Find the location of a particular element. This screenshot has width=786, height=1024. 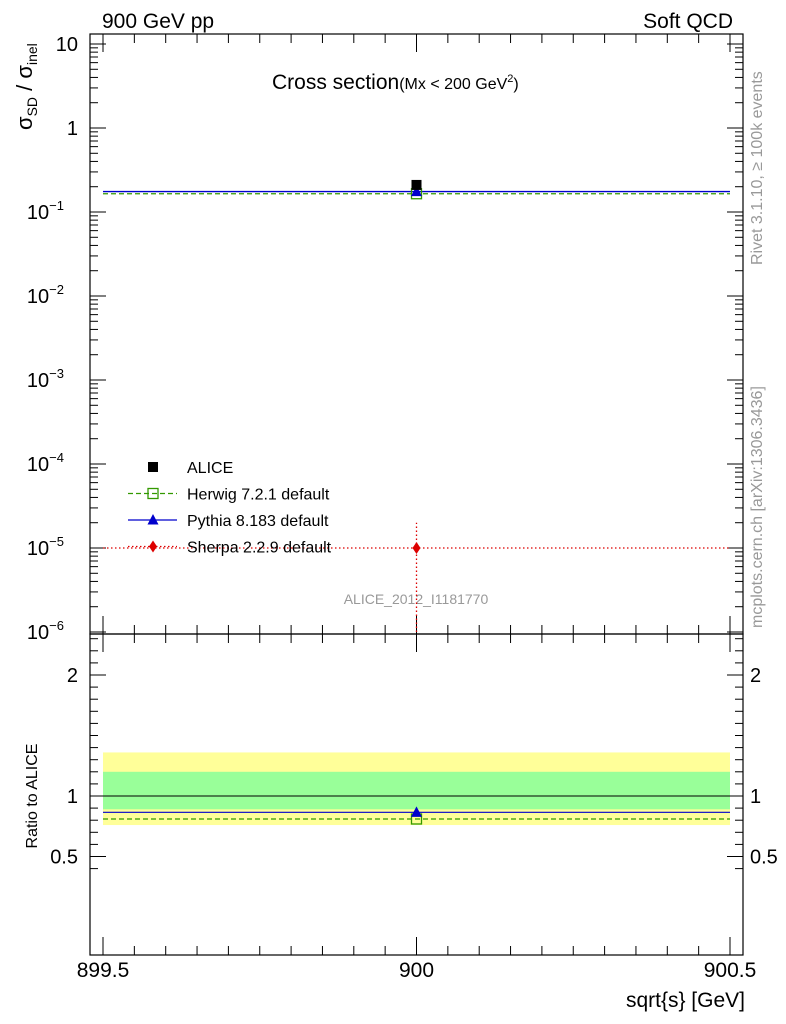

header-right: Soft QCD is located at coordinates (688, 21).